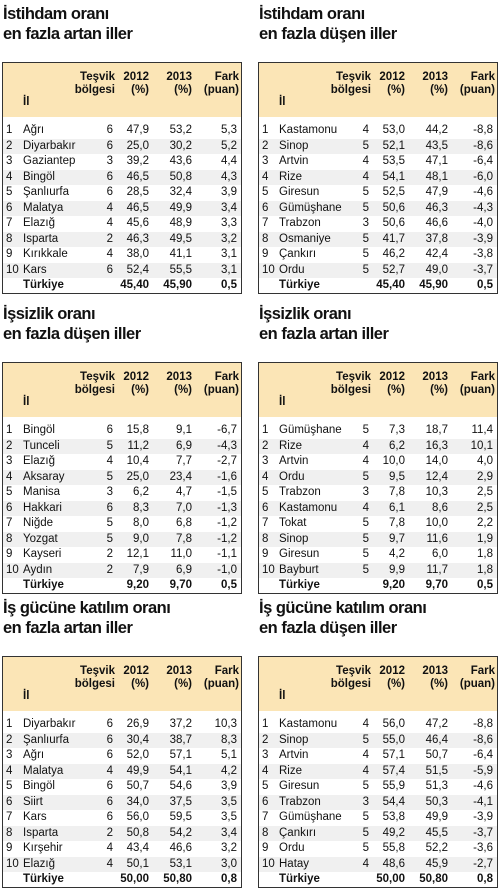  What do you see at coordinates (299, 569) in the screenshot?
I see `row-province: Bayburt` at bounding box center [299, 569].